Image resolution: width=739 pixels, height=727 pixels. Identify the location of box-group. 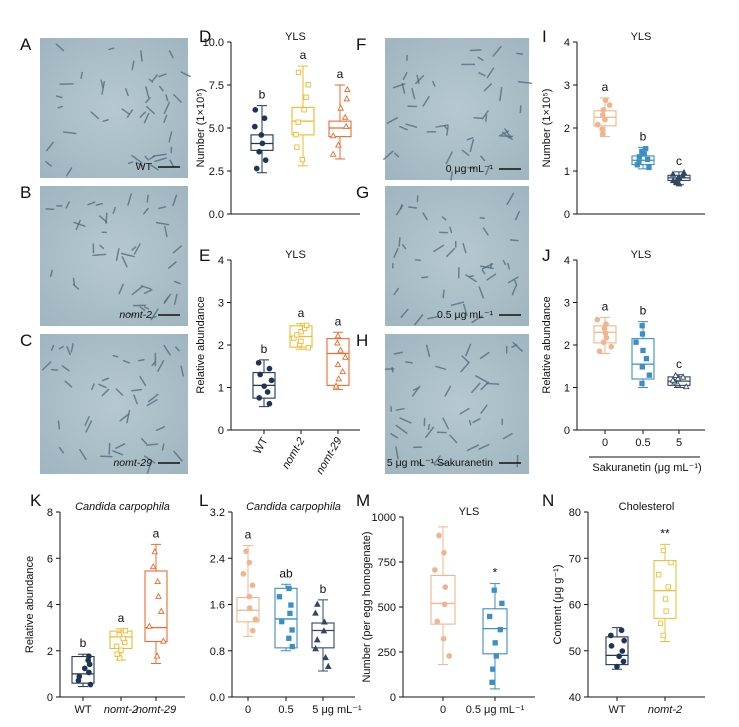
(443, 596).